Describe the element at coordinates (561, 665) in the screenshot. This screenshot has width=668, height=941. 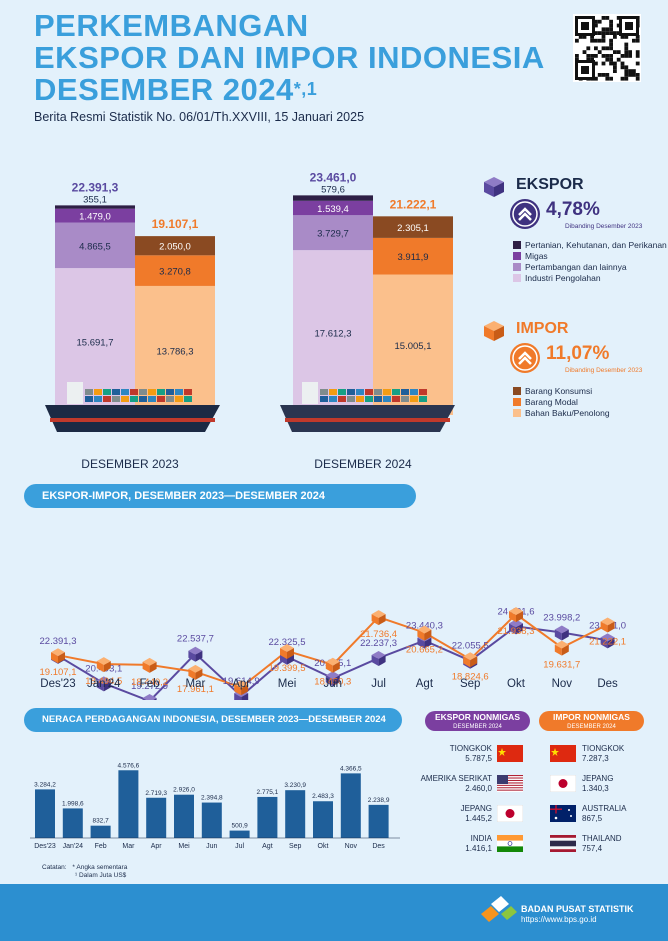
I see `impor-point-label: 19.631,7` at that location.